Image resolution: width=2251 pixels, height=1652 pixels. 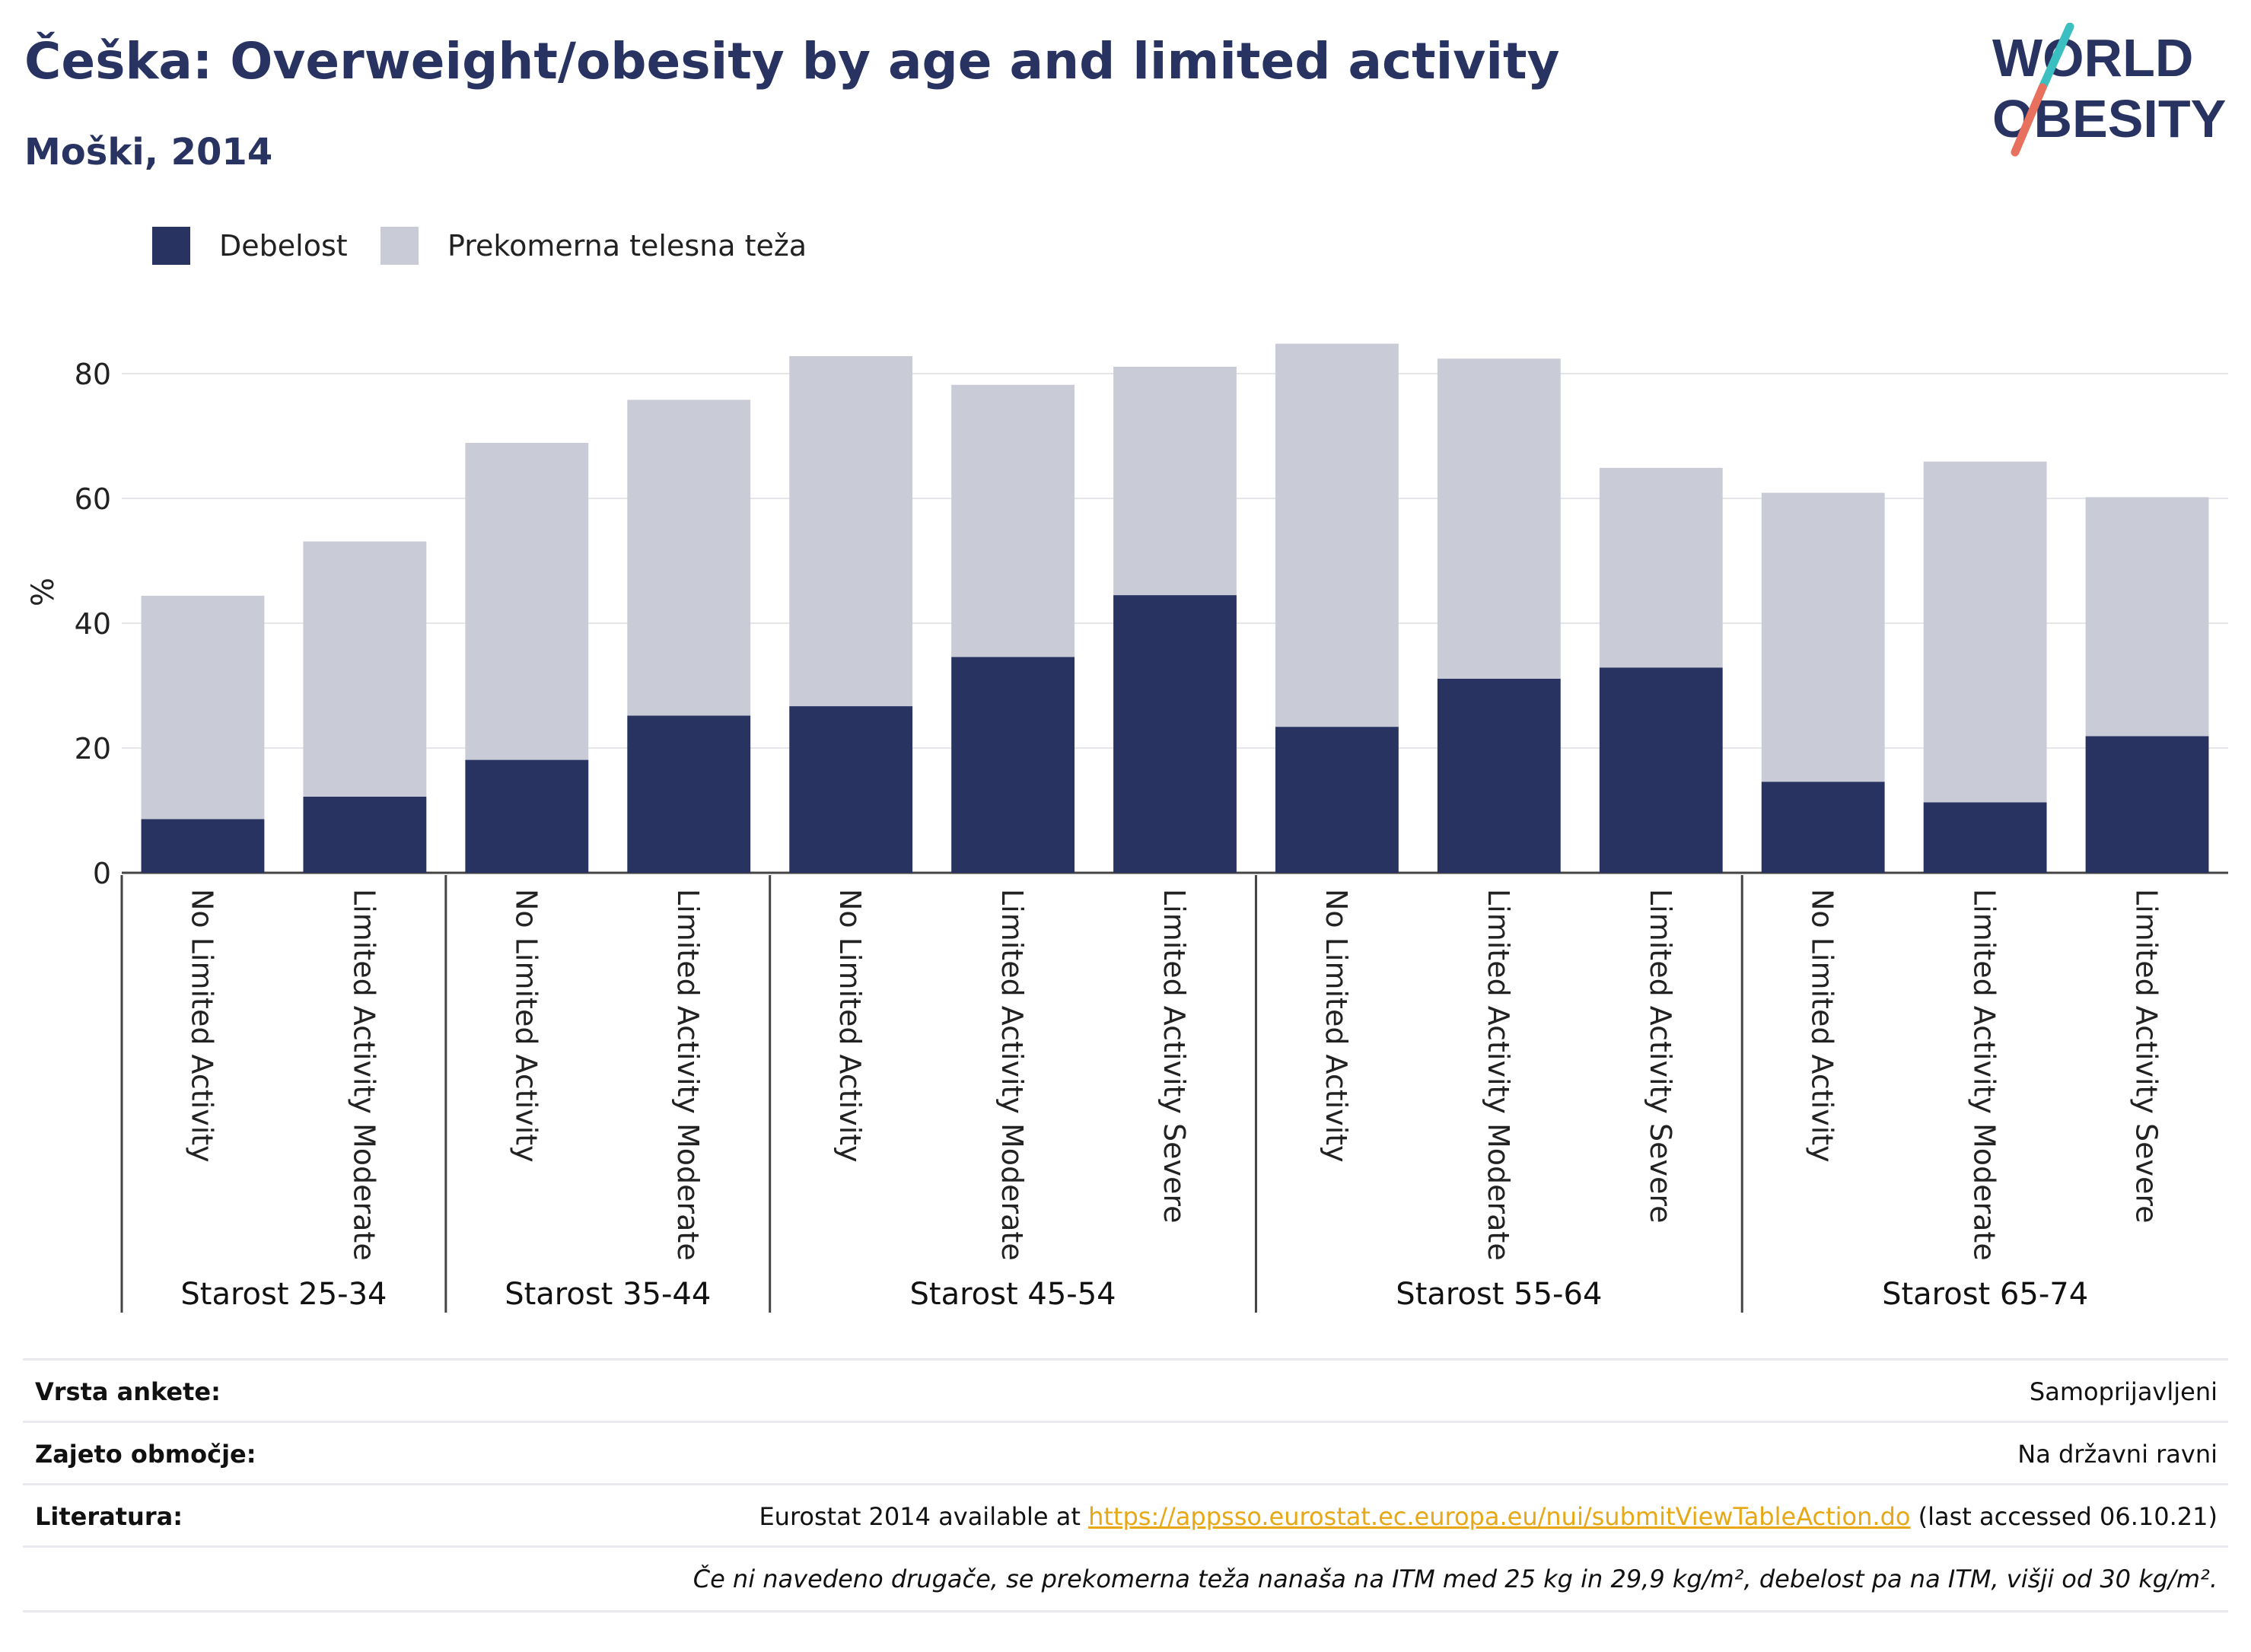 I want to click on category-label-7: No Limited Activity, so click(x=1336, y=1026).